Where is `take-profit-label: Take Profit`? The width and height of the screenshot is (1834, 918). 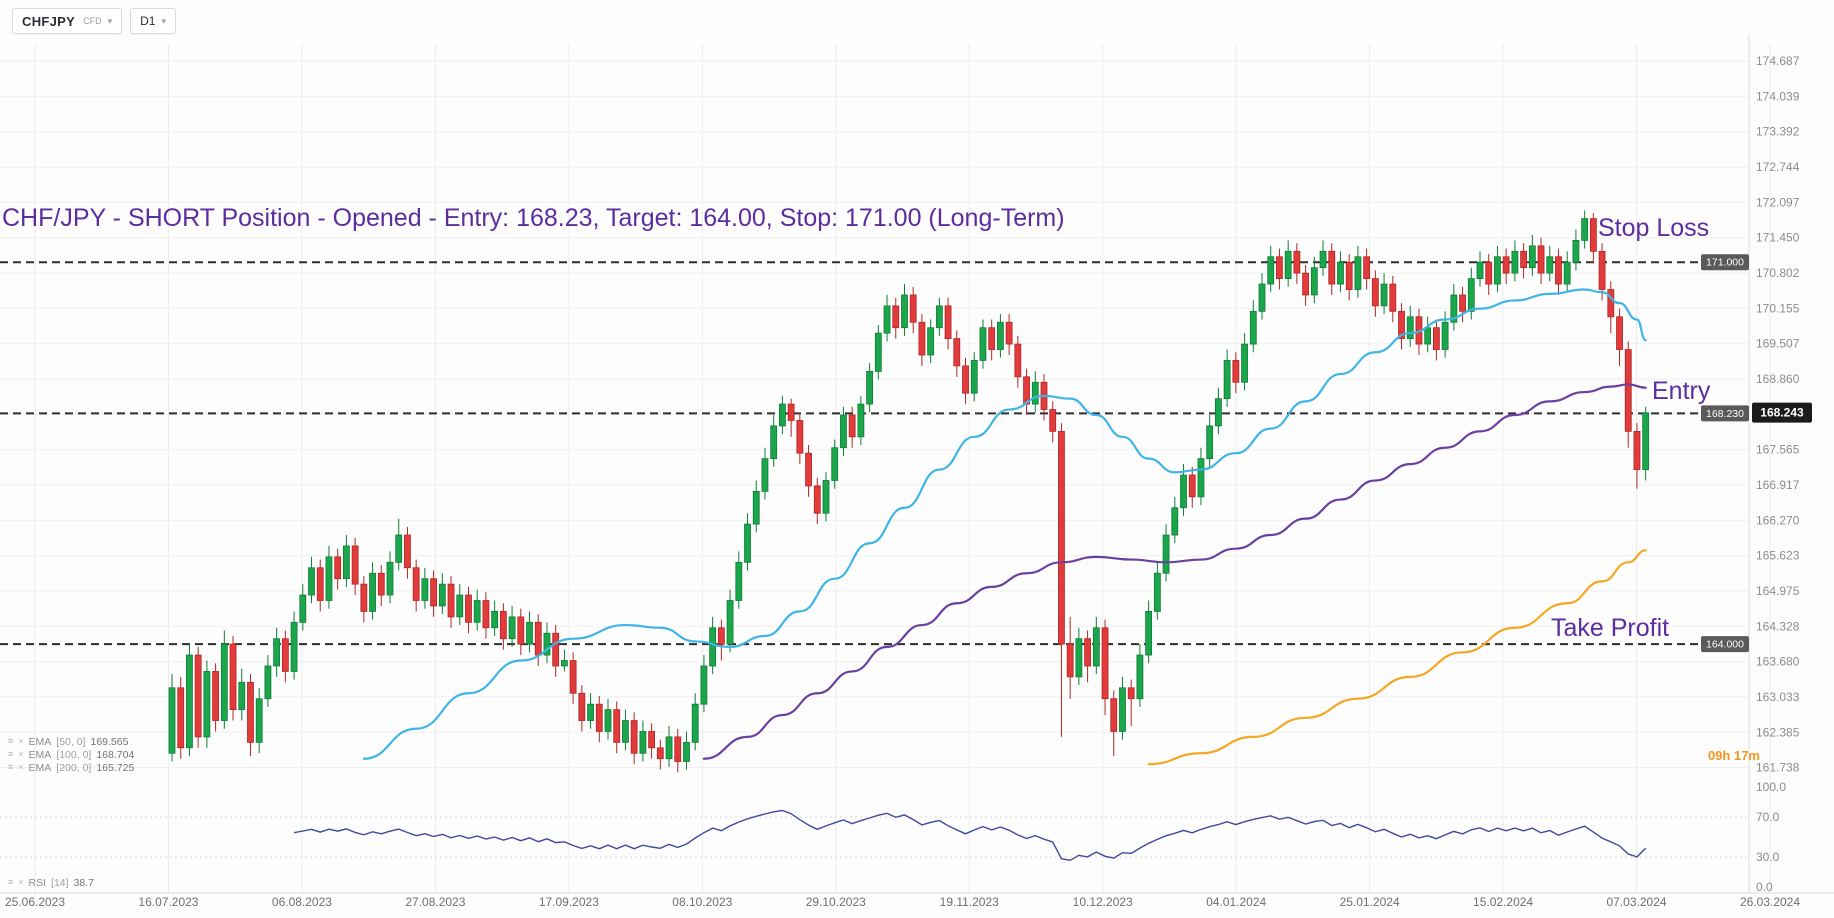
take-profit-label: Take Profit is located at coordinates (1610, 628).